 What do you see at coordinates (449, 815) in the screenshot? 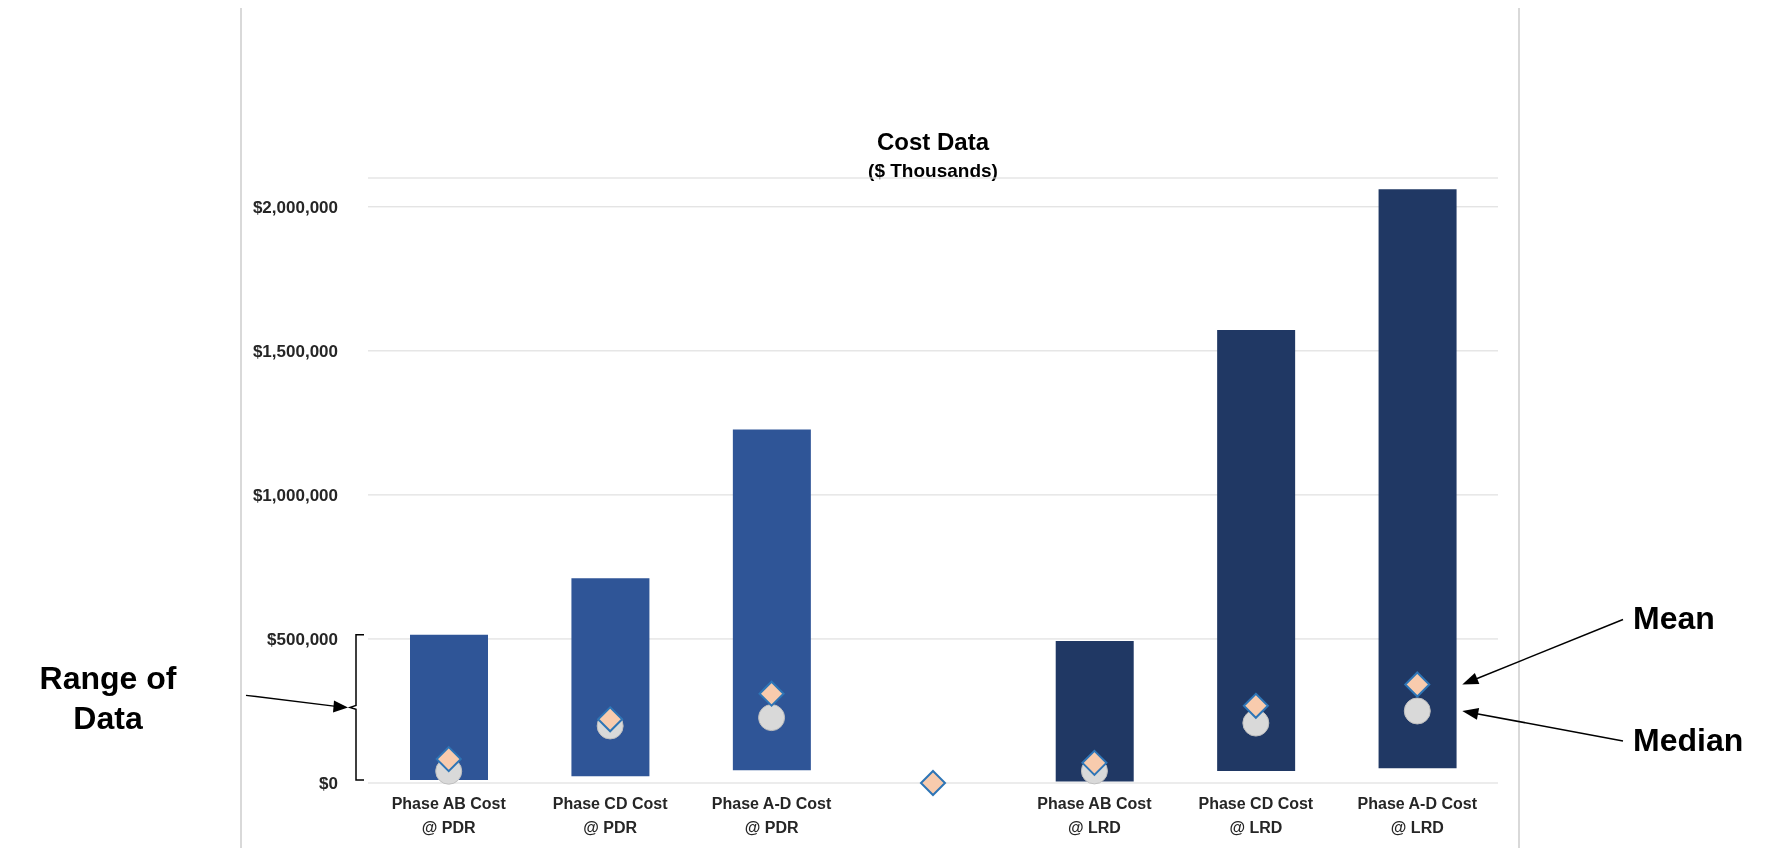
I see `x-tick-label: Phase AB Cost @ PDR` at bounding box center [449, 815].